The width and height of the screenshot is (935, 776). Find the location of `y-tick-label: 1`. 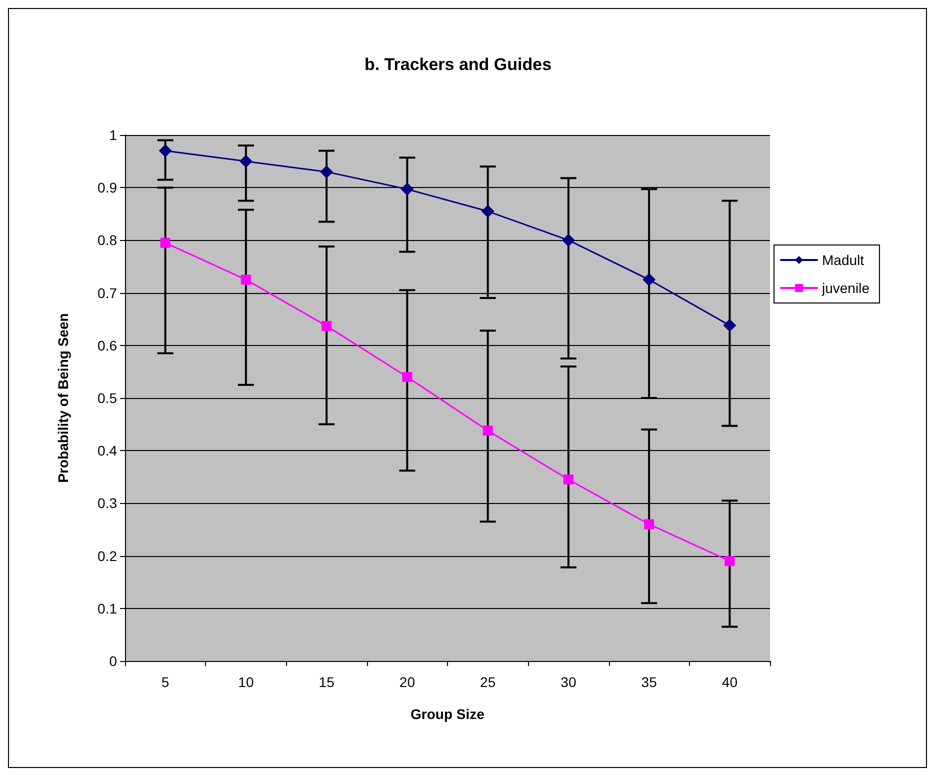

y-tick-label: 1 is located at coordinates (113, 135).